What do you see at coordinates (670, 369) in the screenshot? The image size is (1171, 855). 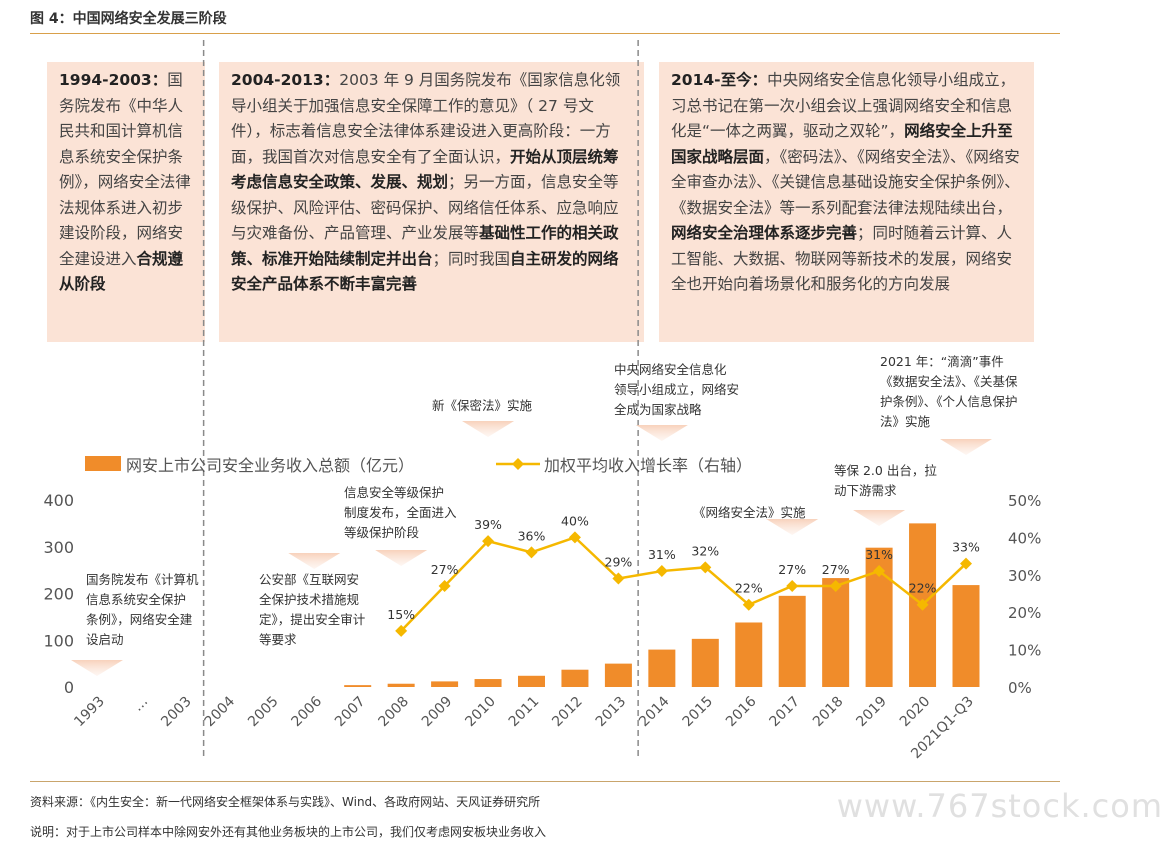 I see `annotation-line: 中央网络安全信息化` at bounding box center [670, 369].